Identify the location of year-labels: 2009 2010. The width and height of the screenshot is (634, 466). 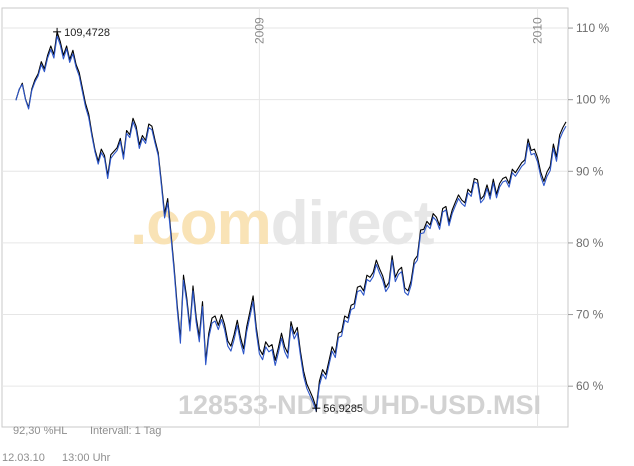
(398, 30).